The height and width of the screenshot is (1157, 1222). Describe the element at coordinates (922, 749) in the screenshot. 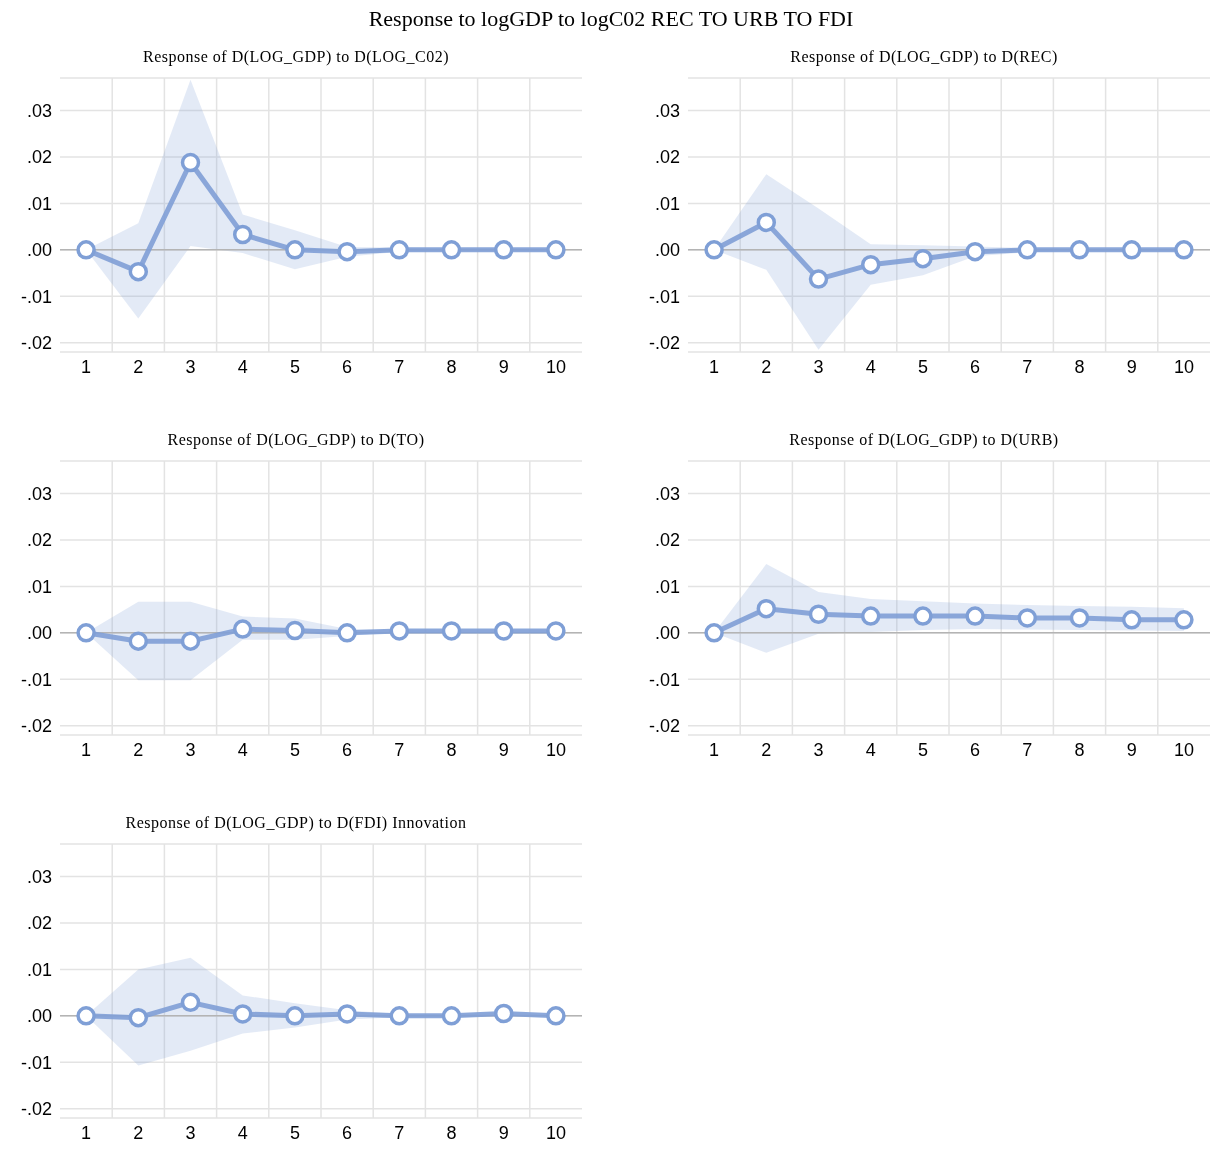

I see `x-tick-label: 5` at that location.